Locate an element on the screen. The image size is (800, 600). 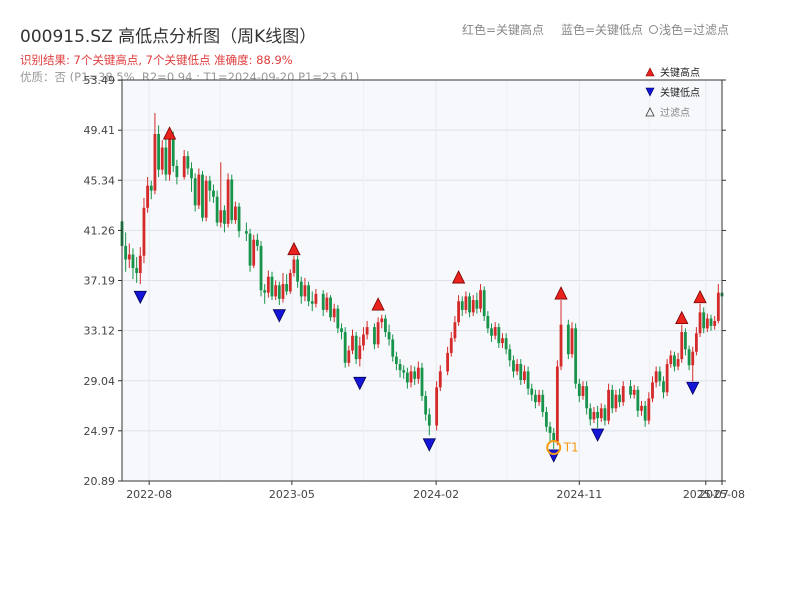
y-tick-label: 29.04 is located at coordinates (100, 381).